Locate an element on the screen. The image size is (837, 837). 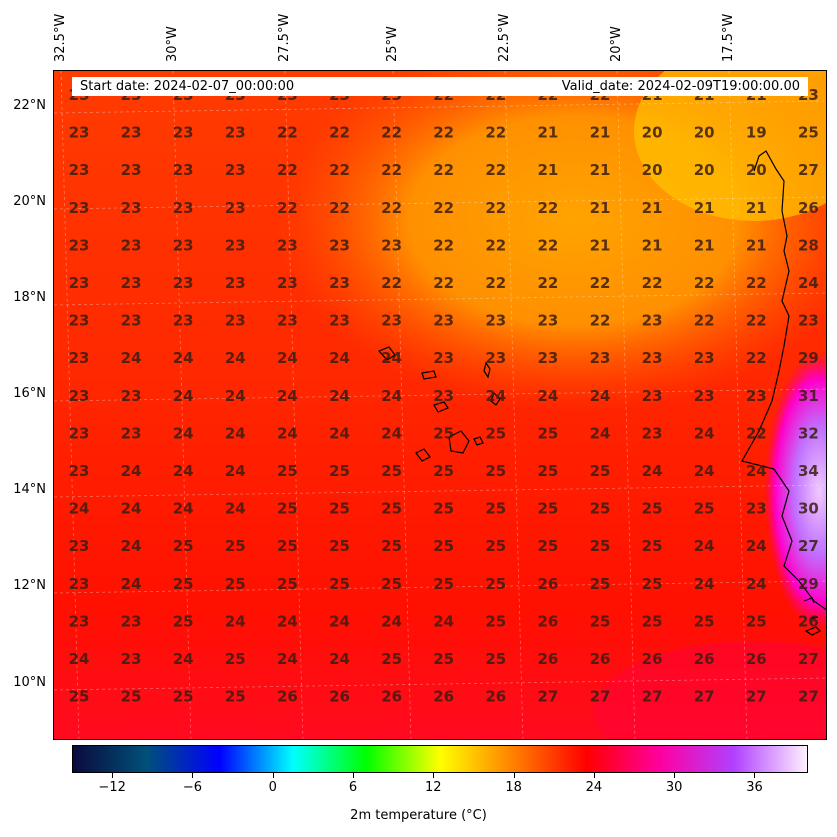
colorbar-tick-label: 36 is located at coordinates (754, 787).